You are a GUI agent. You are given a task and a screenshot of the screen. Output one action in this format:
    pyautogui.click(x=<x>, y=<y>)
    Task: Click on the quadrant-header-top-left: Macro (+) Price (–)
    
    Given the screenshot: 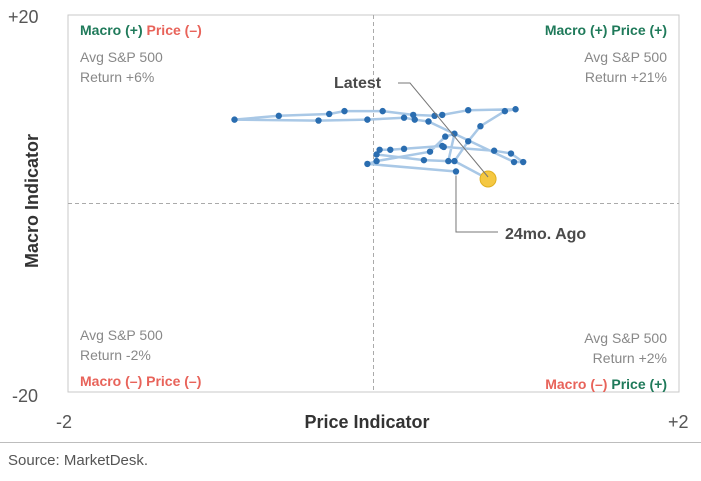 What is the action you would take?
    pyautogui.click(x=141, y=30)
    